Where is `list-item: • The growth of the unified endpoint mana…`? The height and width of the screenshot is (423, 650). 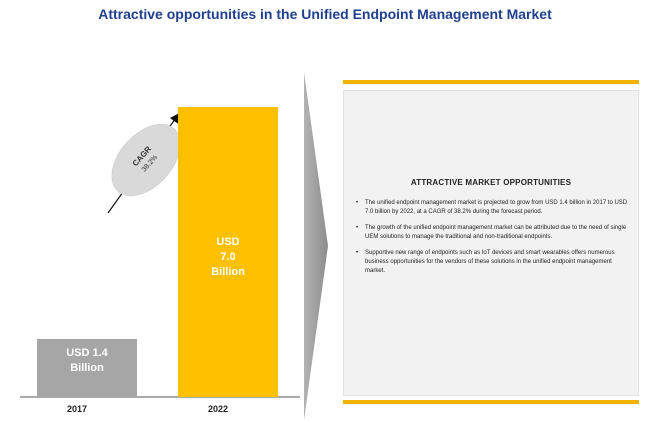
list-item: • The growth of the unified endpoint mana… is located at coordinates (494, 233).